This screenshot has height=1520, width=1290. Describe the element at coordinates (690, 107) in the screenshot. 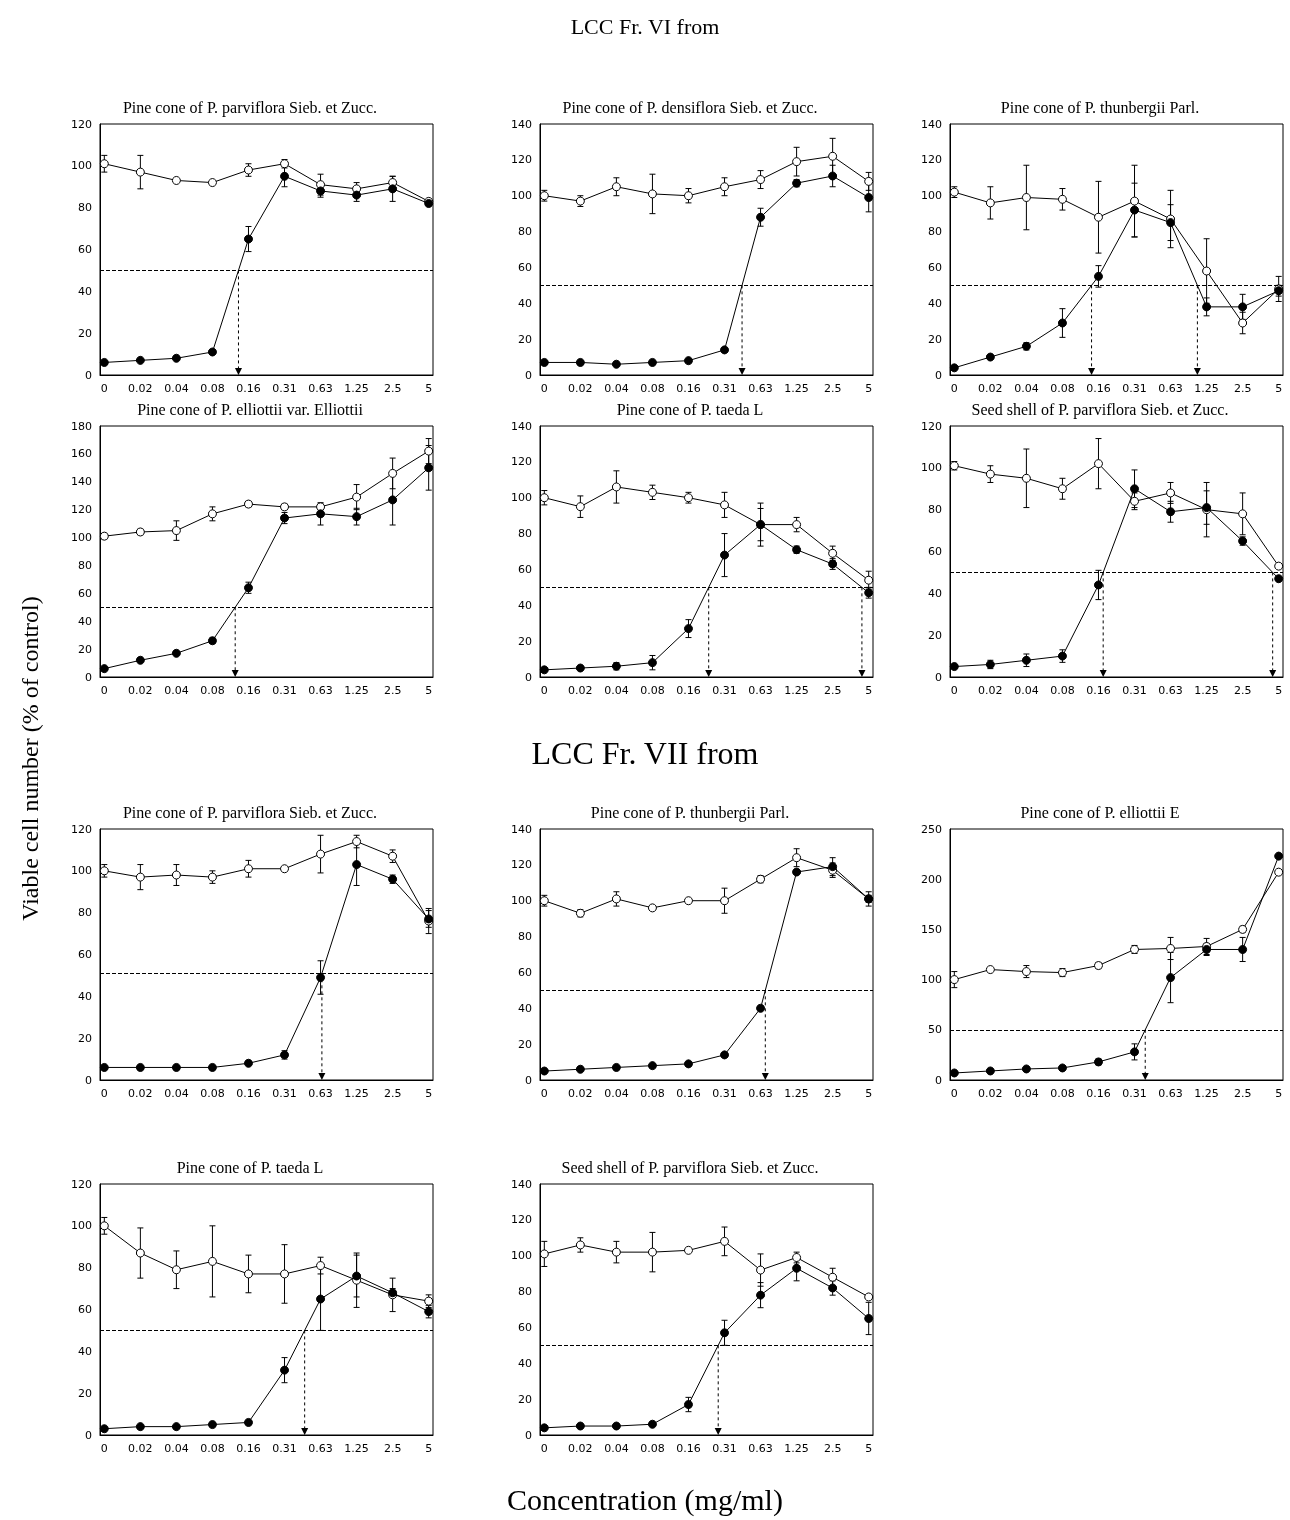

I see `chart-title: Pine cone of P. densiflora Sieb. et Zucc.` at that location.